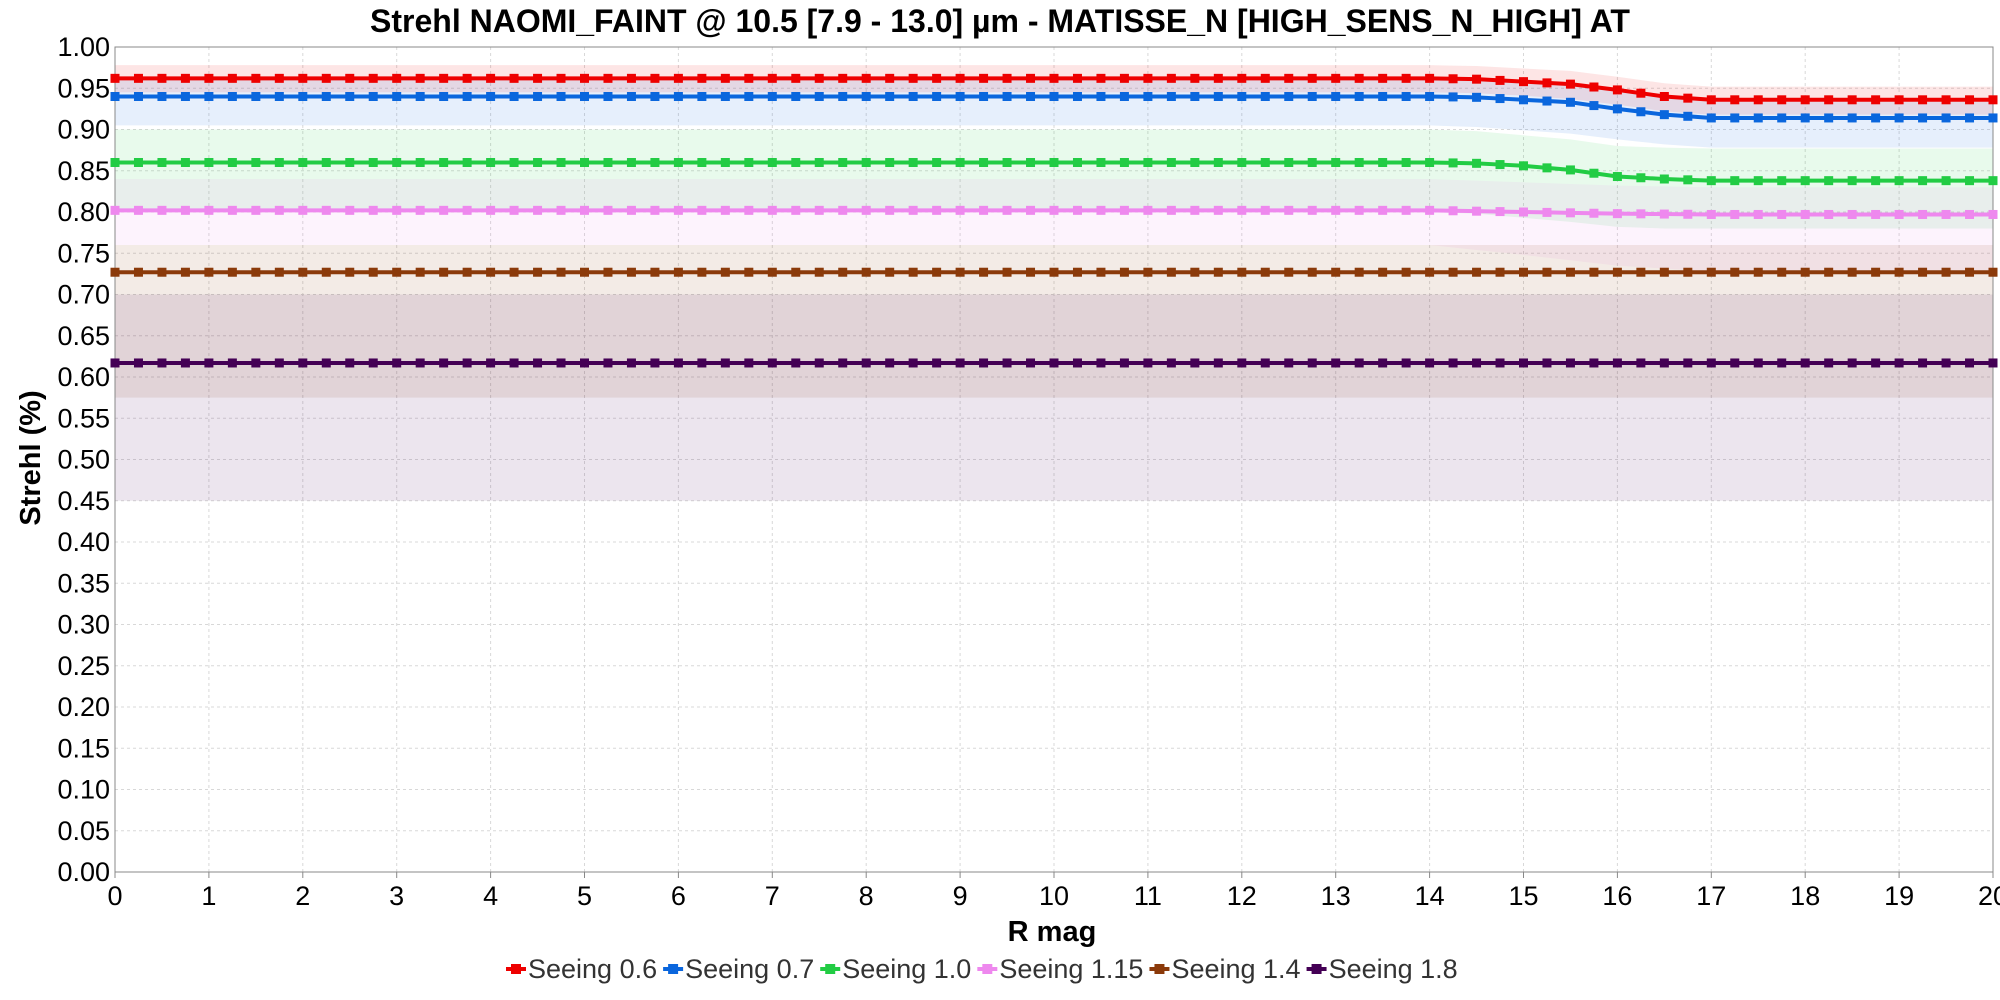 This screenshot has width=2000, height=1000. Describe the element at coordinates (1054, 212) in the screenshot. I see `series` at that location.